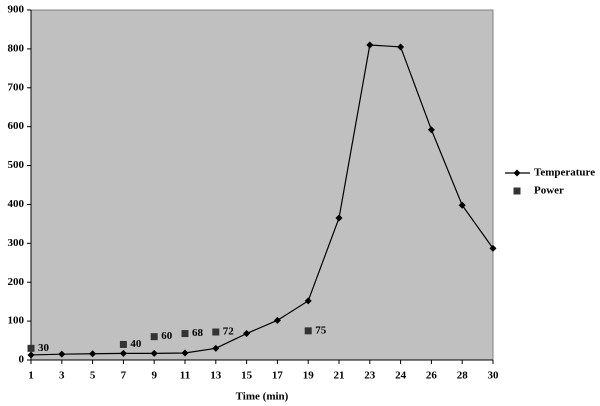 The height and width of the screenshot is (406, 600). I want to click on data-label: 60, so click(167, 336).